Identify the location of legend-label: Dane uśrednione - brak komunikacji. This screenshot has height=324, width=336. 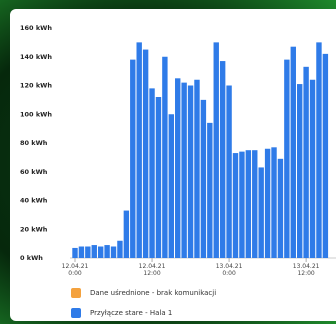
(153, 293).